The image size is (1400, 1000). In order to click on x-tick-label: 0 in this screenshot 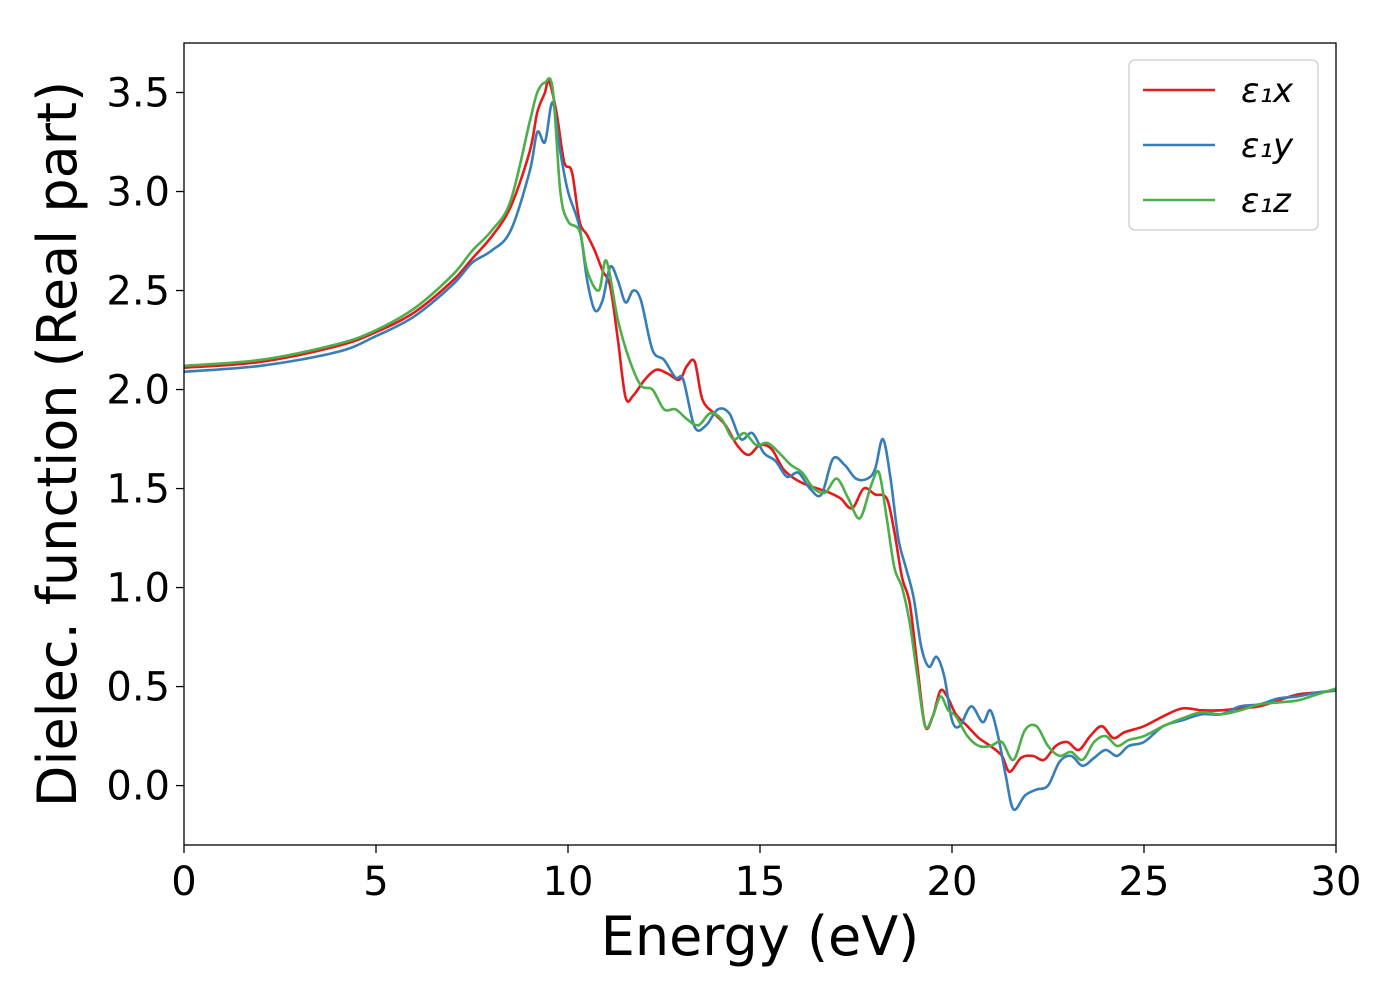, I will do `click(183, 882)`.